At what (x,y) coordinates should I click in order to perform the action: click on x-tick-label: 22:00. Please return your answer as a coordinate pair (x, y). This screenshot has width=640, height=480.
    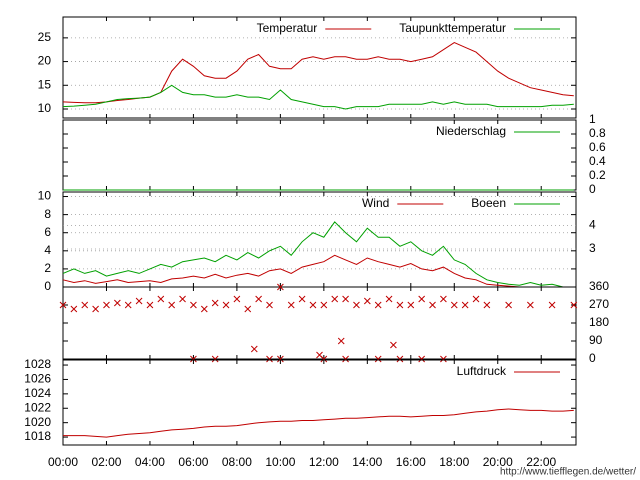
    Looking at the image, I should click on (541, 462).